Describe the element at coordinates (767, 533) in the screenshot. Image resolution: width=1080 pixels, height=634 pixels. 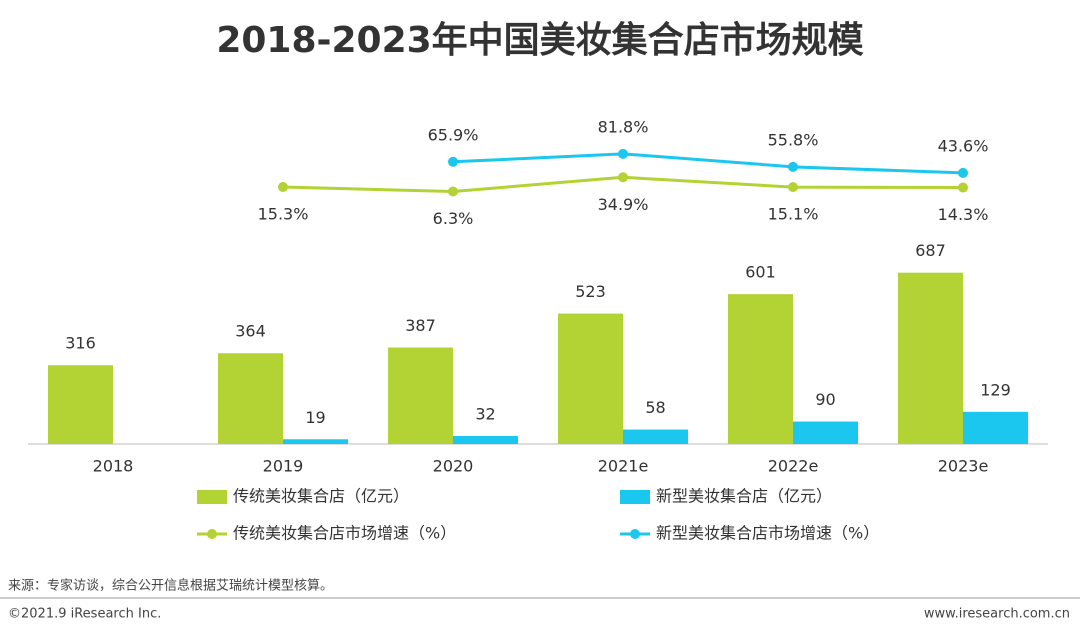
I see `legend-label: 新型美妆集合店市场增速（%）` at that location.